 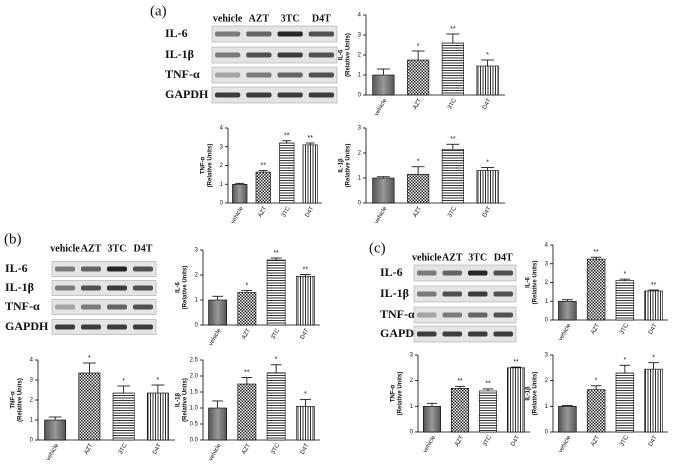 What do you see at coordinates (203, 166) in the screenshot?
I see `y-axis-title: TNF-α` at bounding box center [203, 166].